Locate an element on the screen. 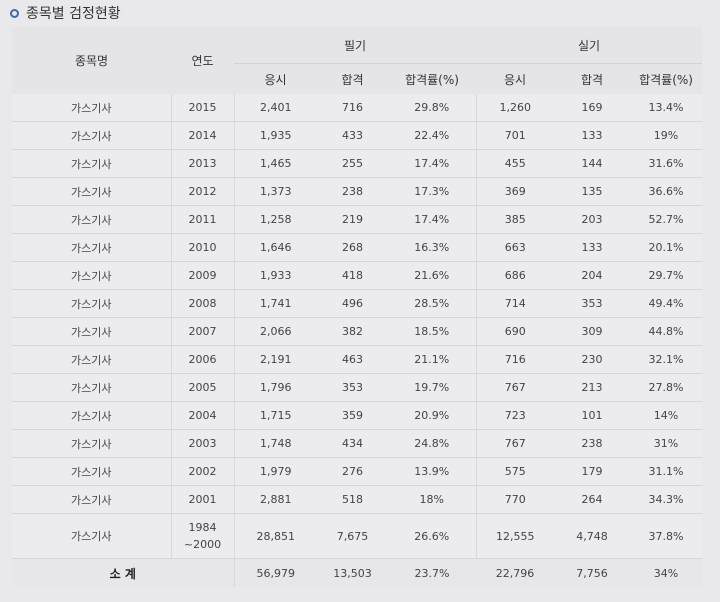 This screenshot has width=720, height=602. cell-practical-passed: 213 is located at coordinates (592, 387).